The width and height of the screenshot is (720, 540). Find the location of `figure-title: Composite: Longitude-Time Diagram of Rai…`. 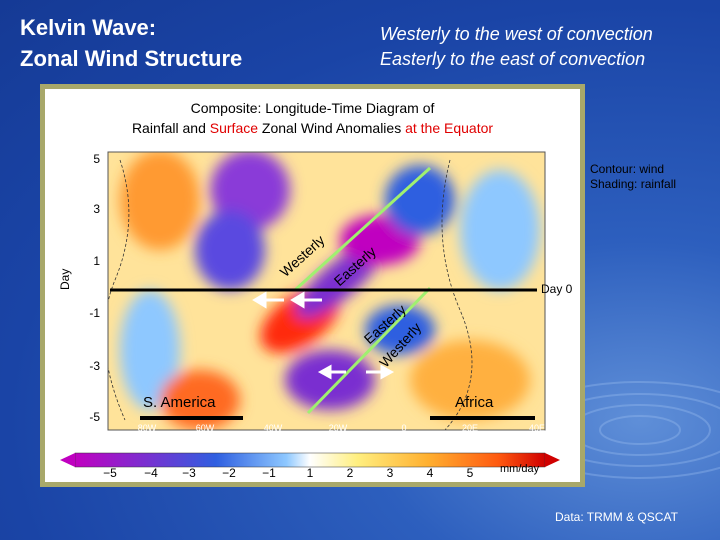

figure-title: Composite: Longitude-Time Diagram of Rai… is located at coordinates (312, 118).